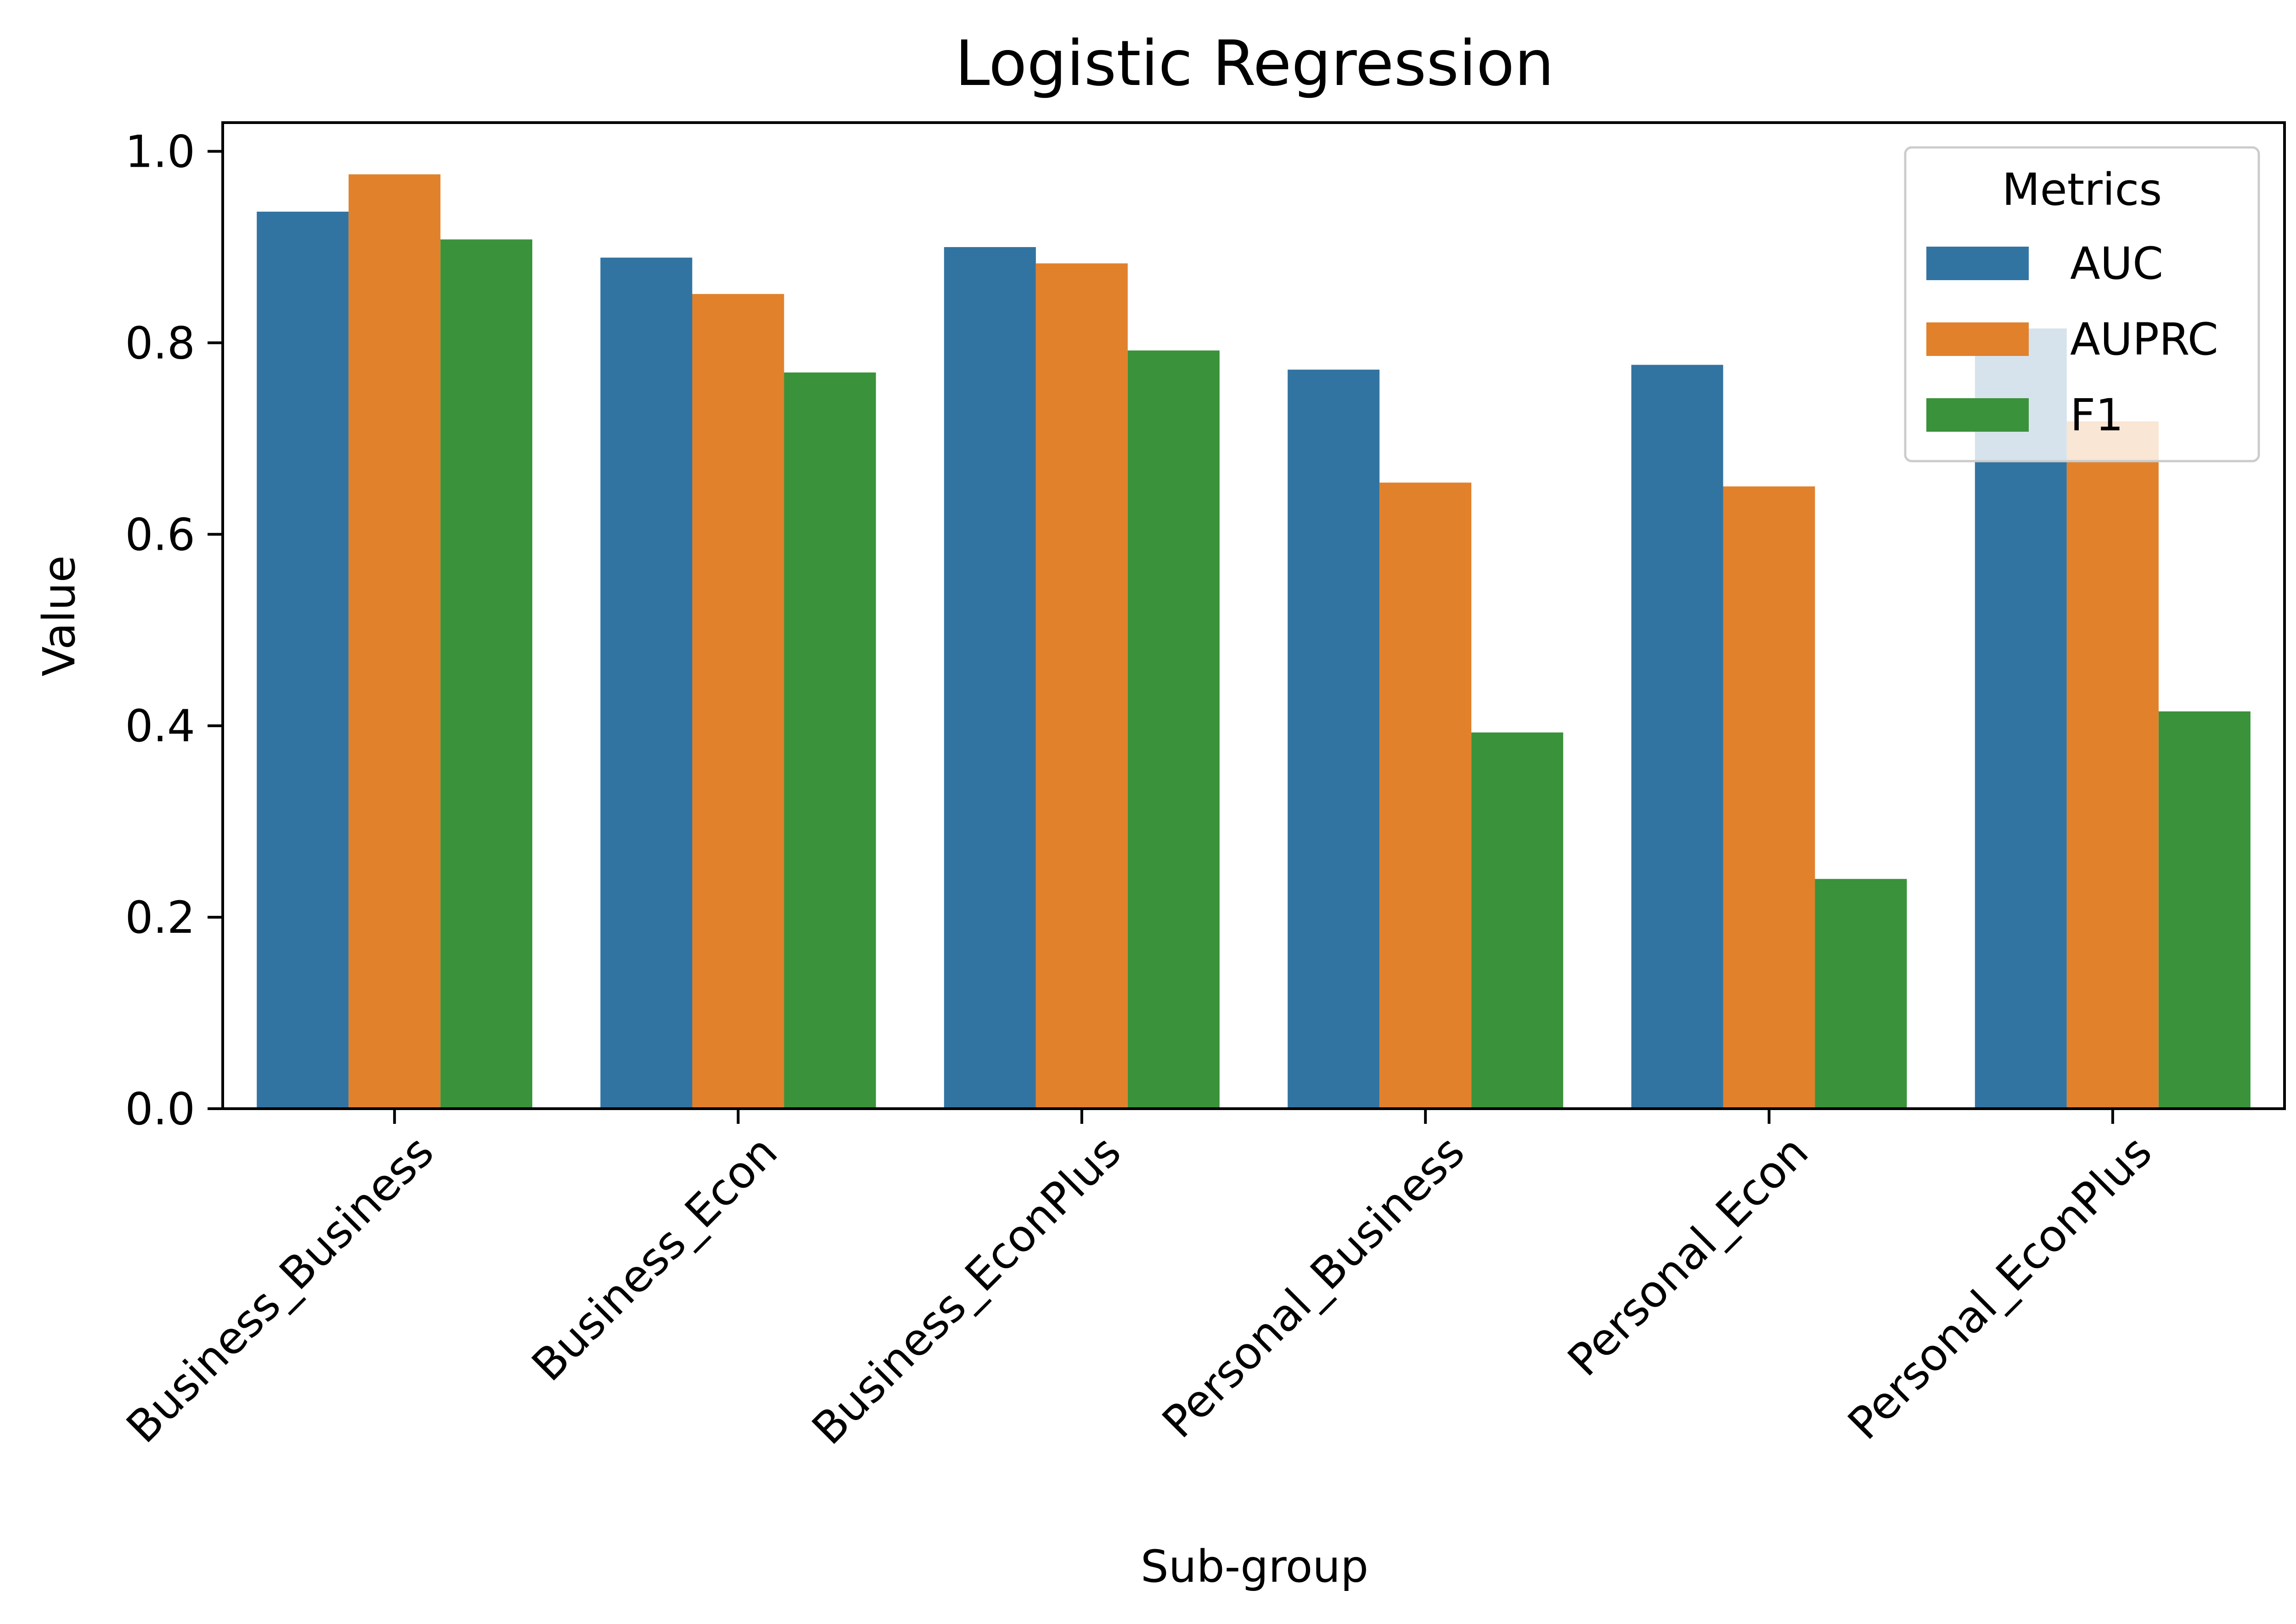  I want to click on y-tick-label: 0.4, so click(160, 726).